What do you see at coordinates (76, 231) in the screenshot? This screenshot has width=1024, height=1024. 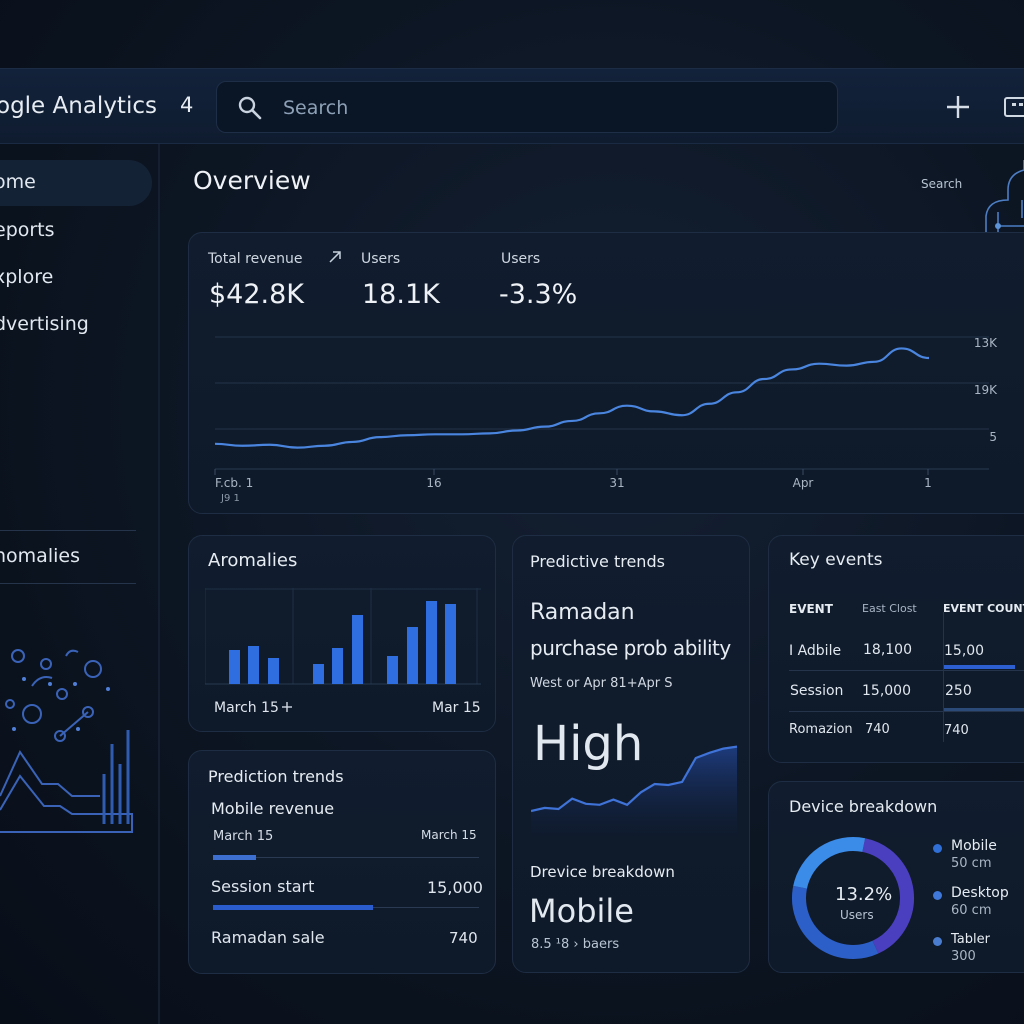 I see `sidebar-item-reports: eports` at bounding box center [76, 231].